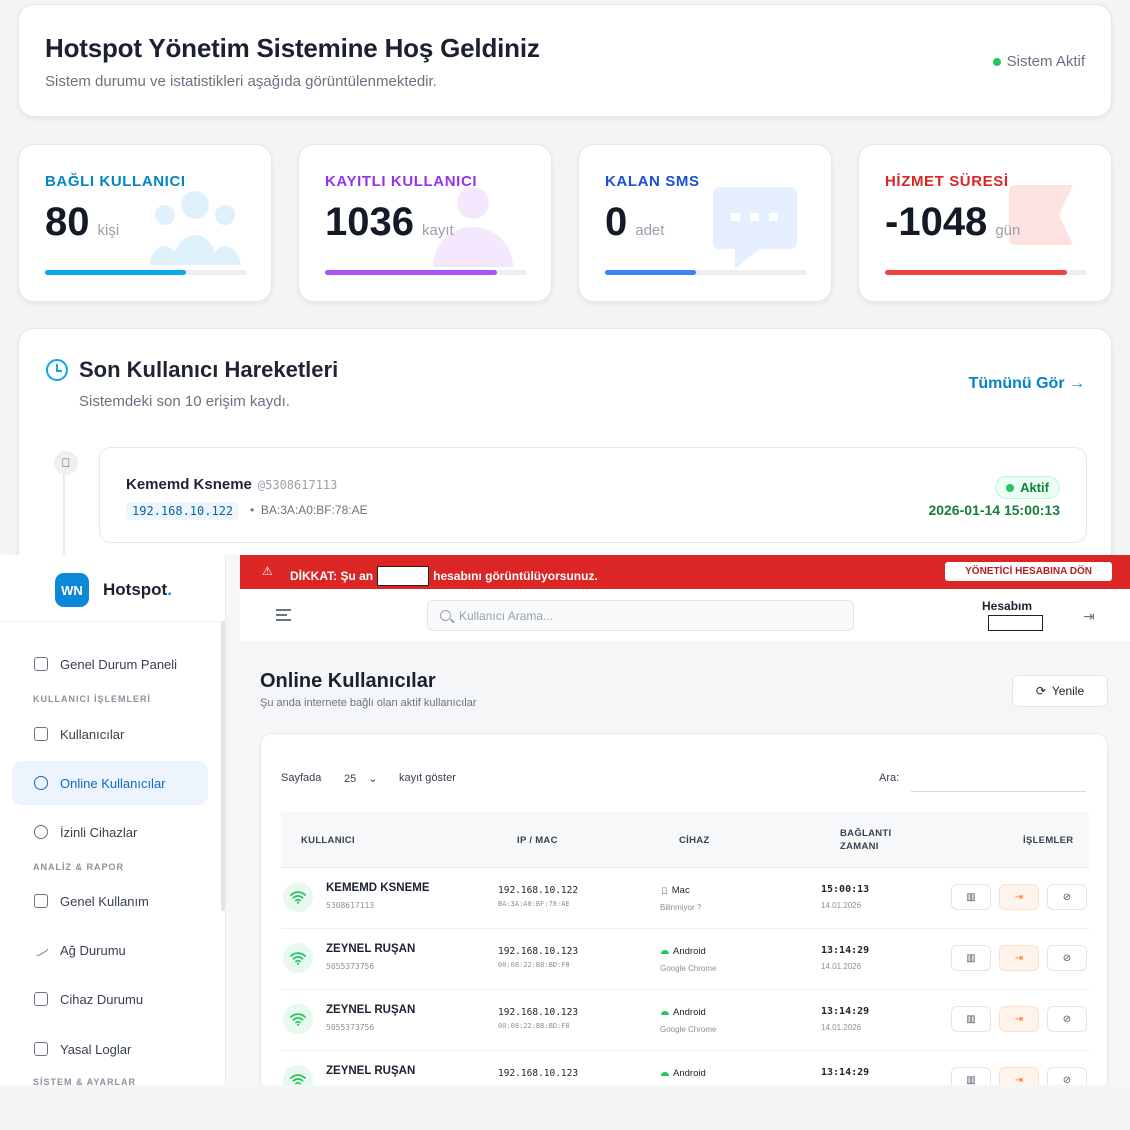  What do you see at coordinates (403, 576) in the screenshot?
I see `redacted-account` at bounding box center [403, 576].